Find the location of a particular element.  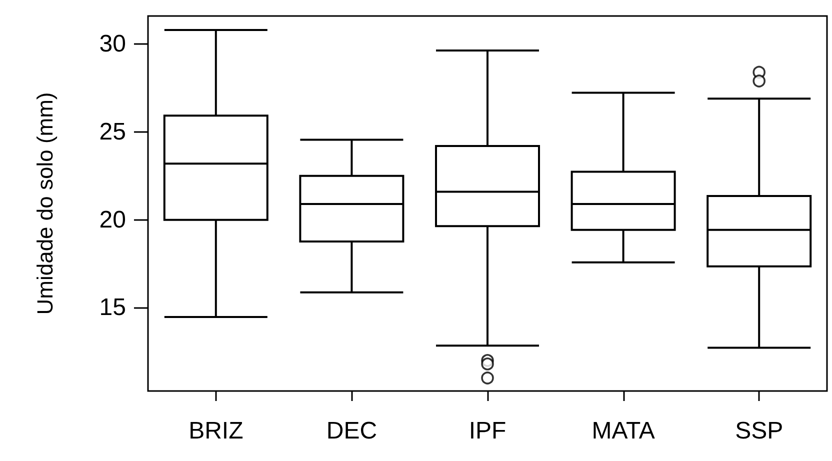

x-tick-label: MATA is located at coordinates (623, 431).